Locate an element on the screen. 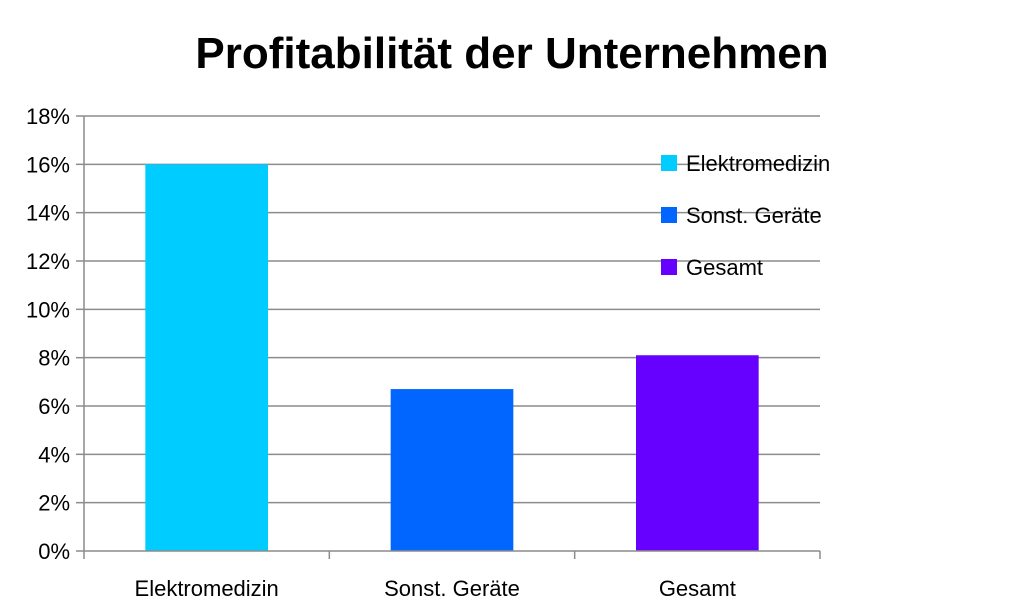  y-tick-label: 18% is located at coordinates (48, 116).